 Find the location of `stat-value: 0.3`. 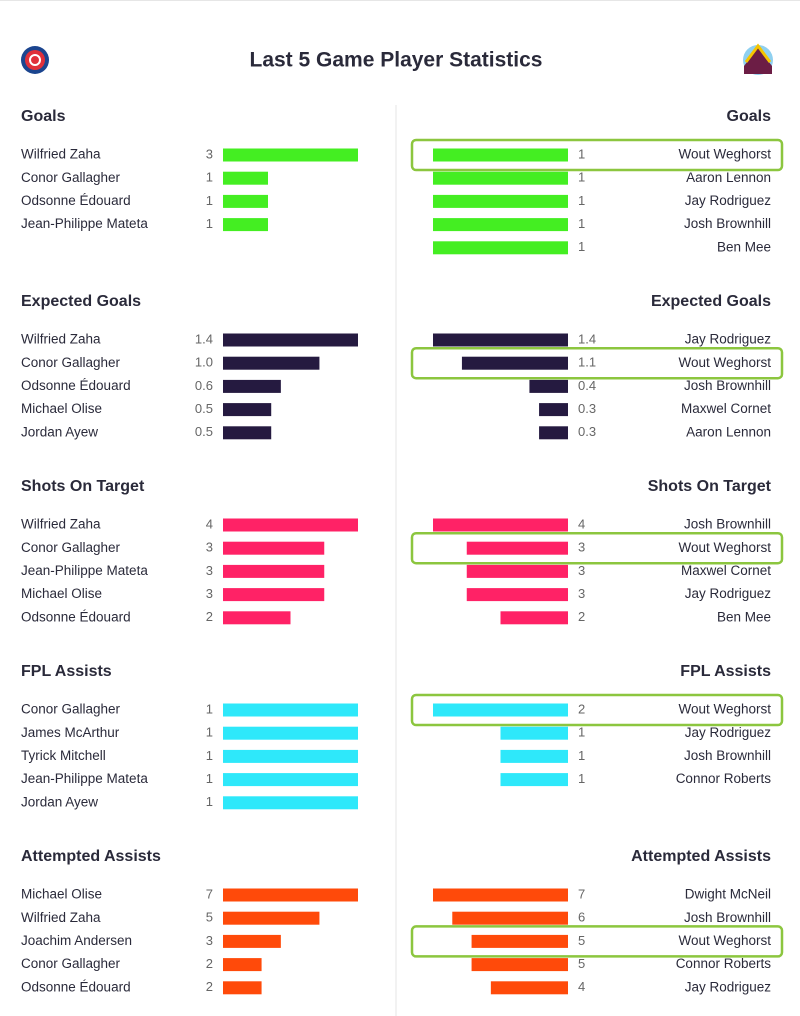

stat-value: 0.3 is located at coordinates (587, 408).